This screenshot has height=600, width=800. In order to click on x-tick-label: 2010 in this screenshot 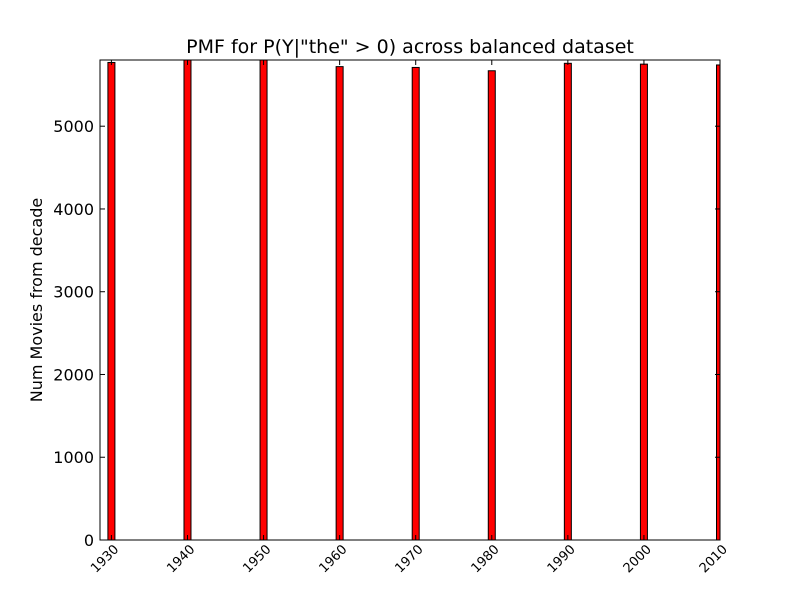, I will do `click(714, 559)`.